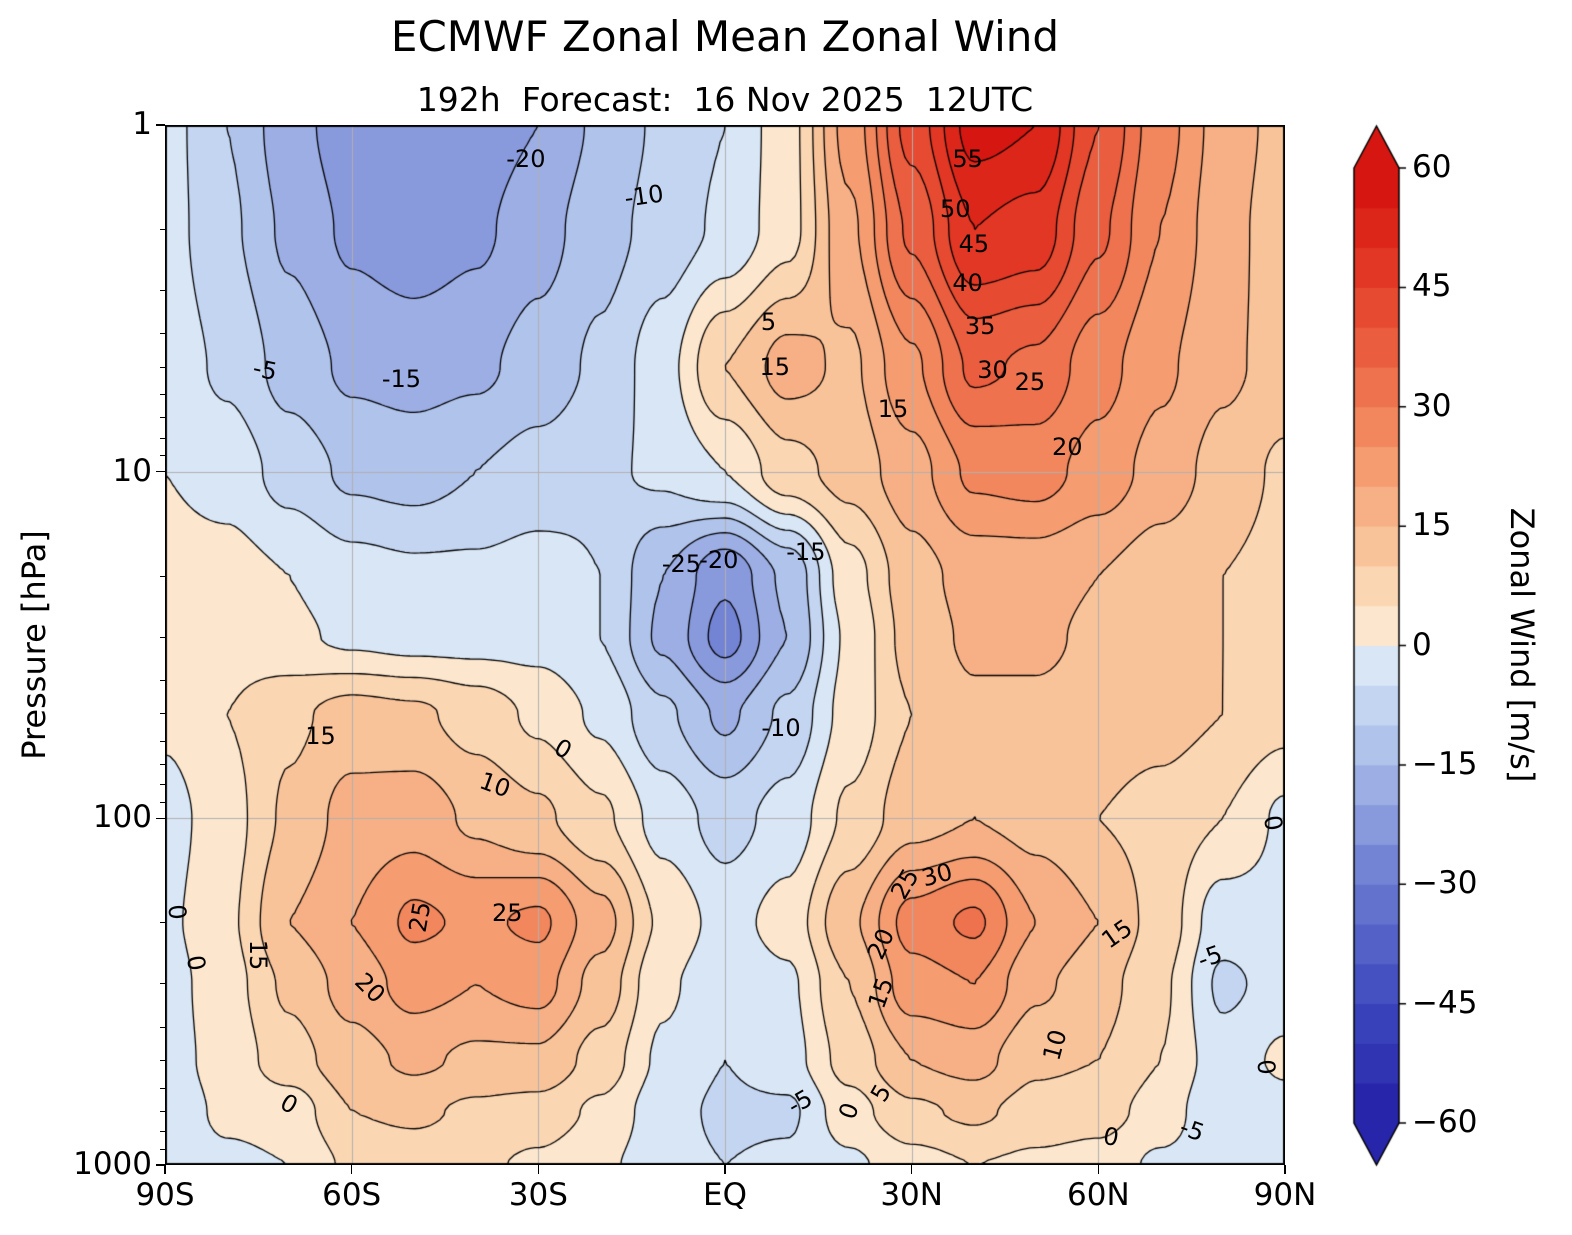 The image size is (1572, 1235). I want to click on colorbar-tick-label: 45, so click(1432, 286).